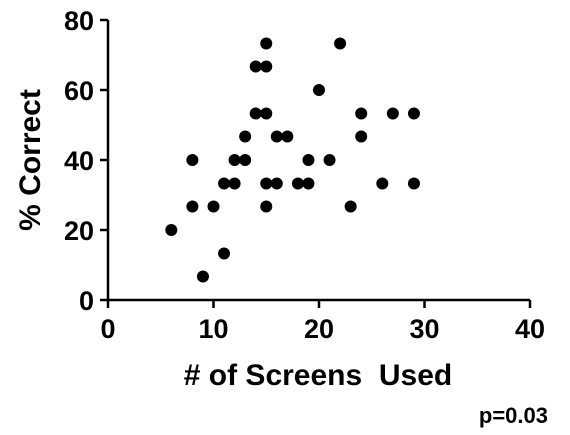 This screenshot has width=570, height=435. What do you see at coordinates (30, 160) in the screenshot?
I see `y-axis-title: % Correct` at bounding box center [30, 160].